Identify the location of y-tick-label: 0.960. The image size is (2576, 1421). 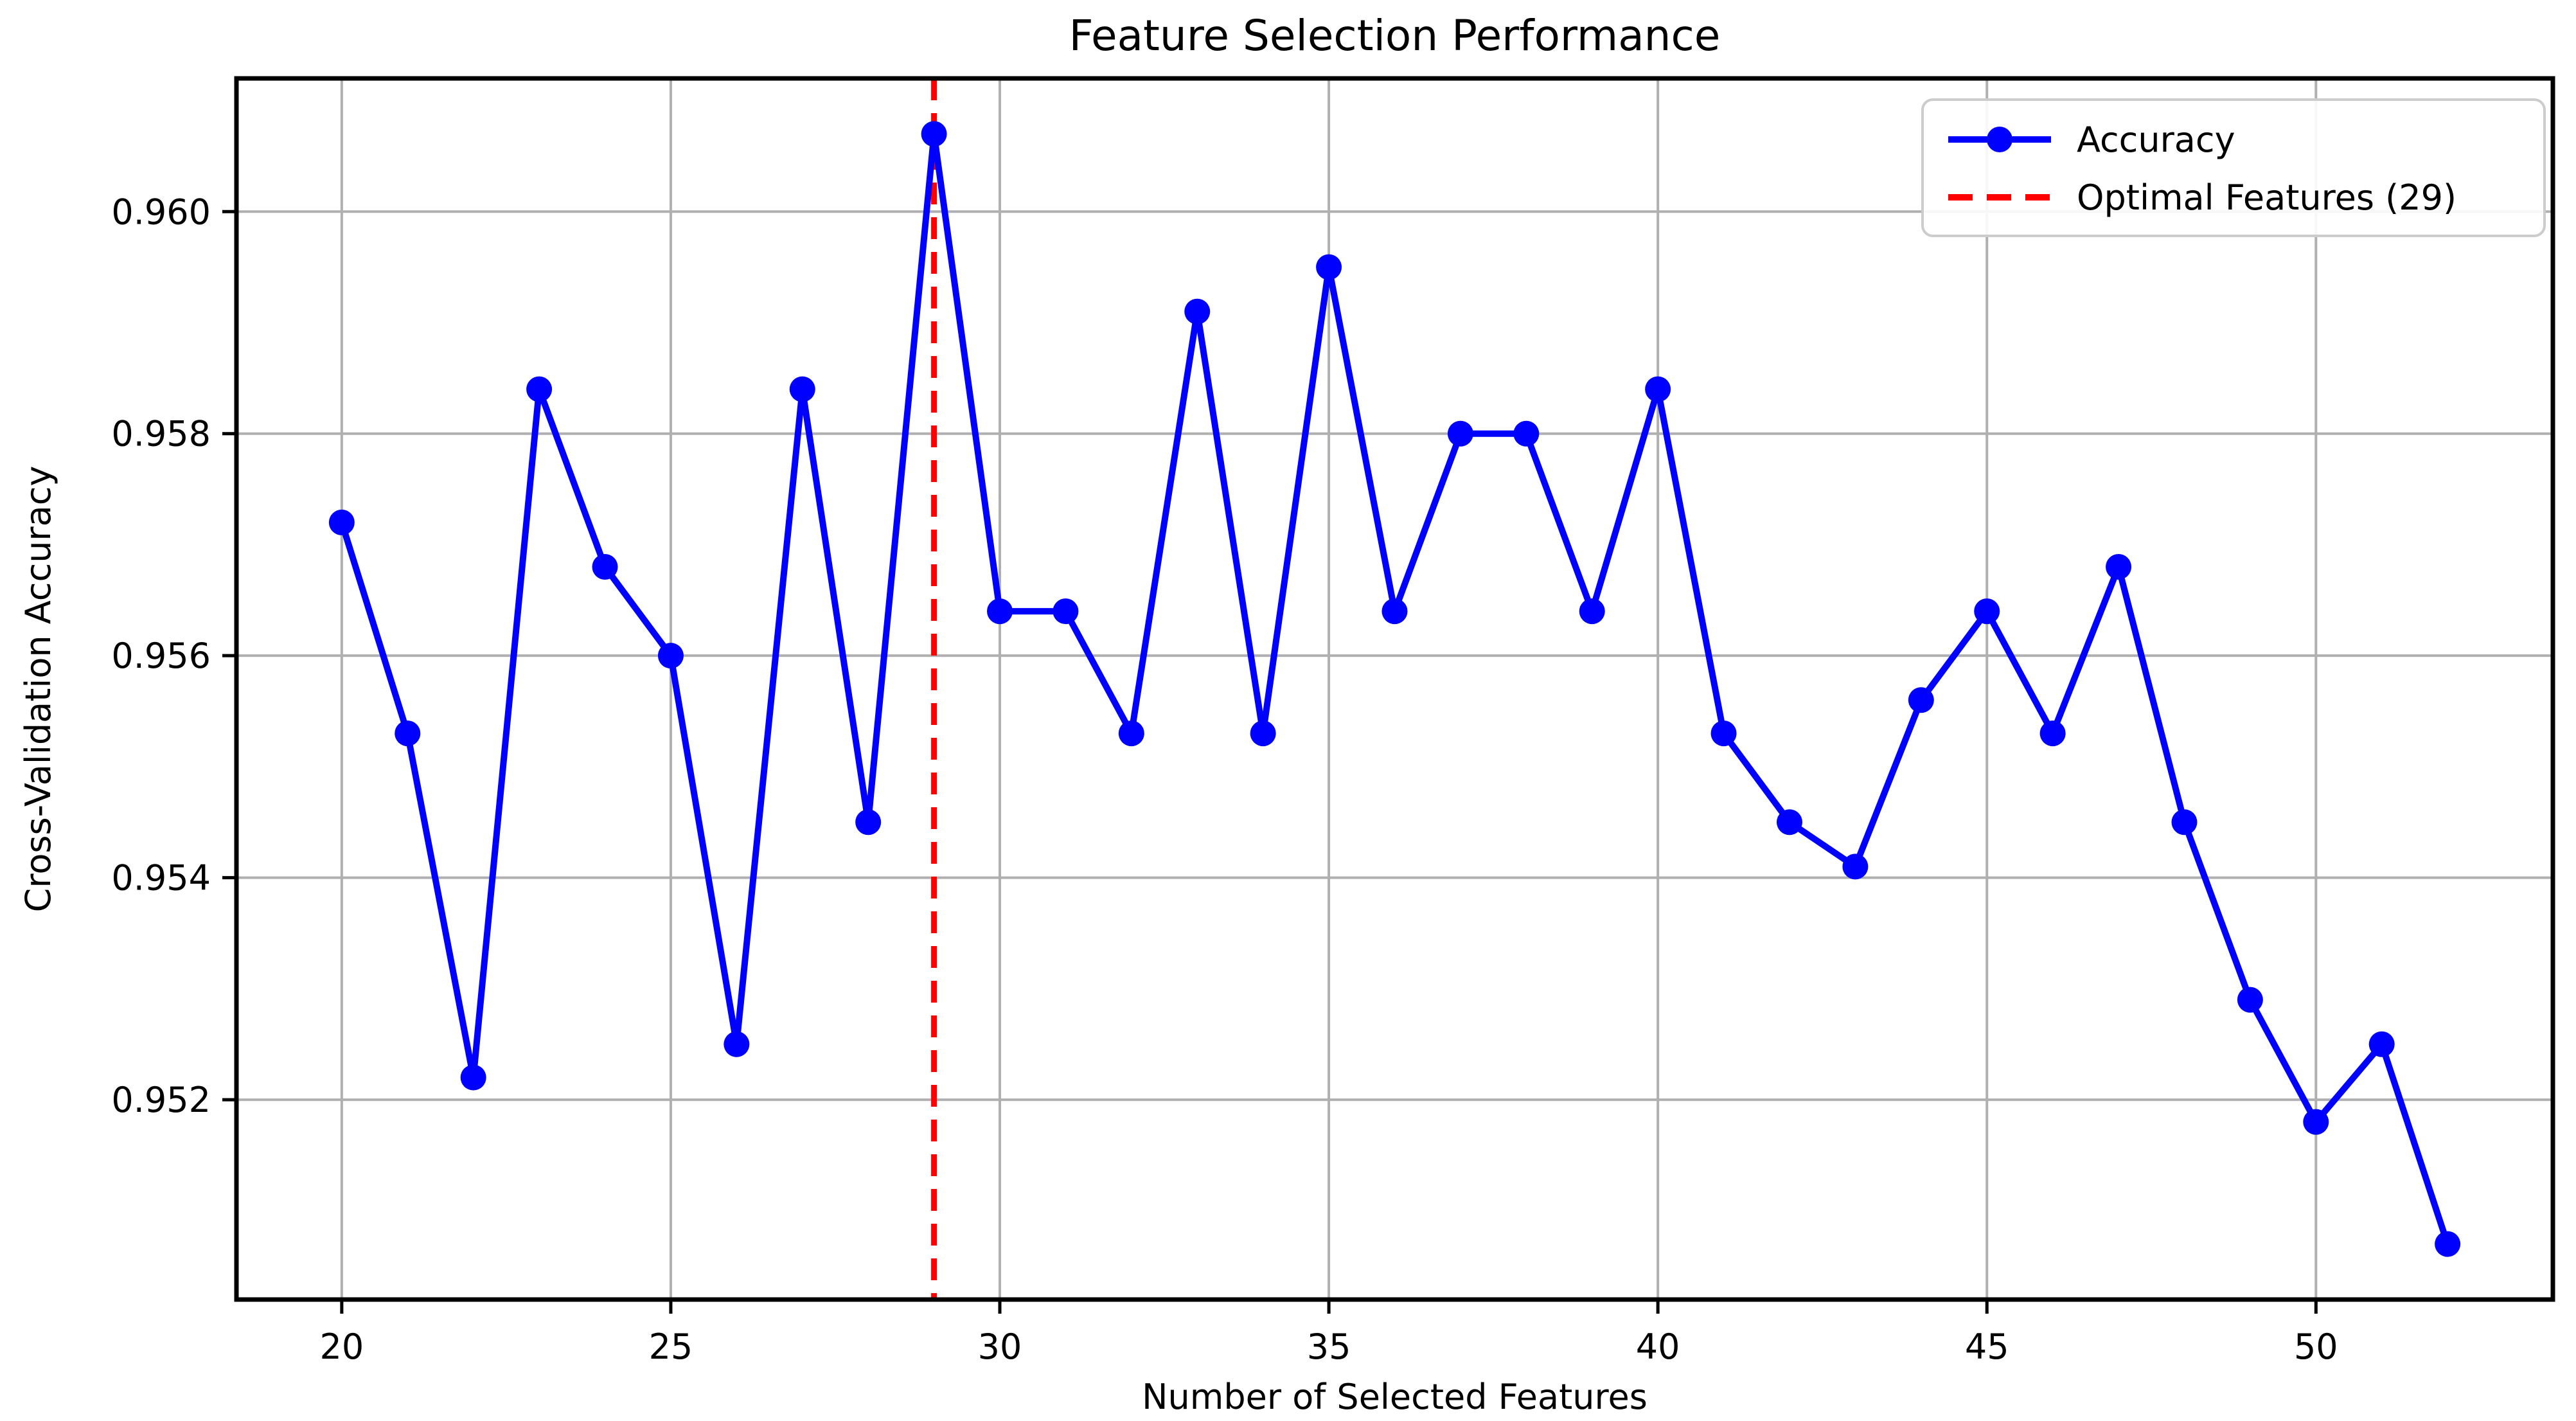
(161, 212).